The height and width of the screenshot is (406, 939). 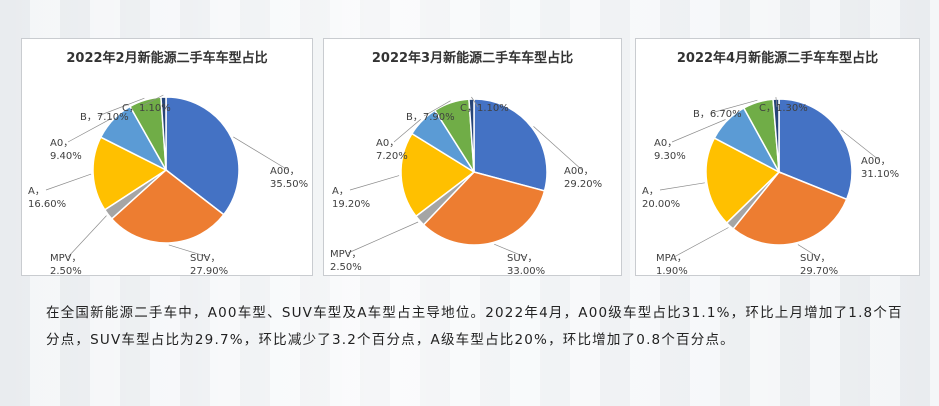 What do you see at coordinates (661, 198) in the screenshot?
I see `slice-label-a: A， 20.00%` at bounding box center [661, 198].